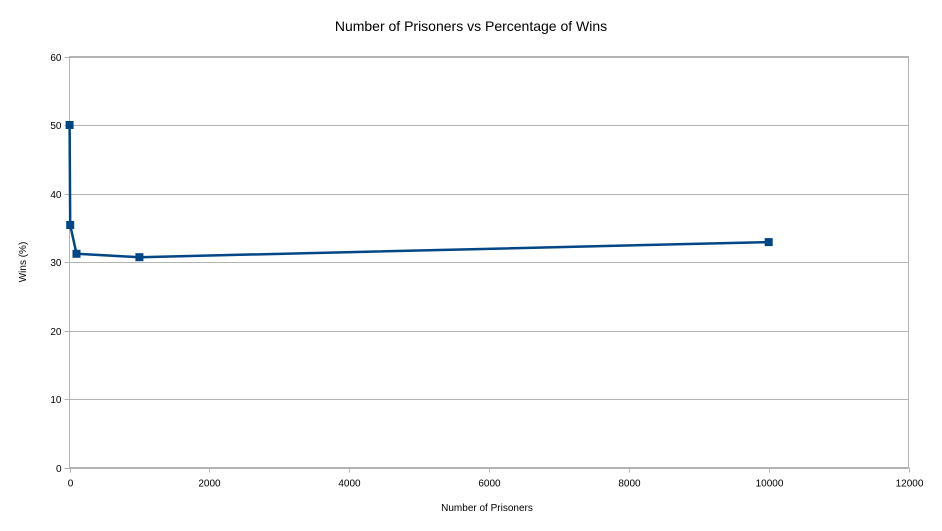 This screenshot has height=531, width=942. I want to click on y-tick-label: 0, so click(59, 469).